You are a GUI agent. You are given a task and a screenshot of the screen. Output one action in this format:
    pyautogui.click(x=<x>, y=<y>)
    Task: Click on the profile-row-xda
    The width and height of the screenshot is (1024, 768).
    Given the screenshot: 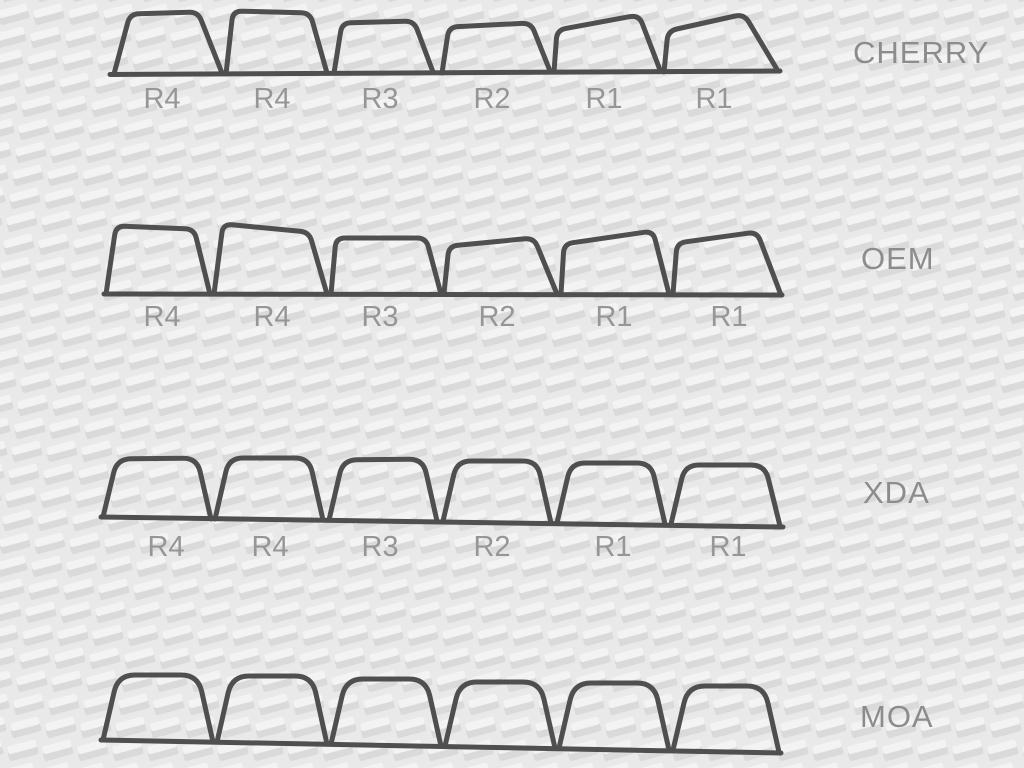 What is the action you would take?
    pyautogui.click(x=442, y=492)
    